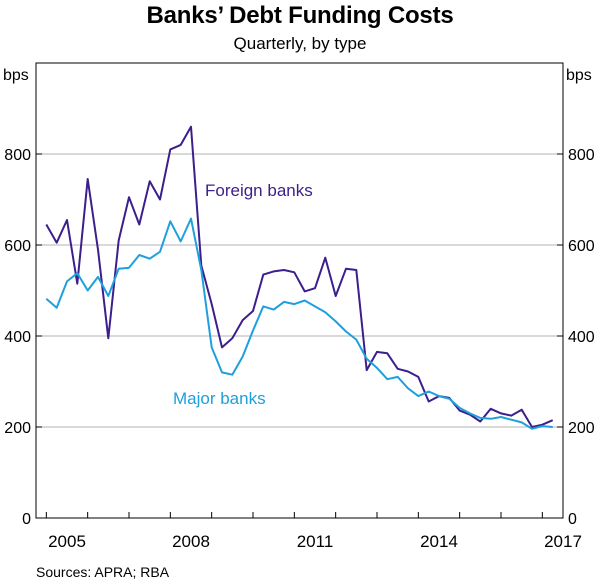 The image size is (600, 586). Describe the element at coordinates (563, 541) in the screenshot. I see `x-tick-label: 2017` at that location.